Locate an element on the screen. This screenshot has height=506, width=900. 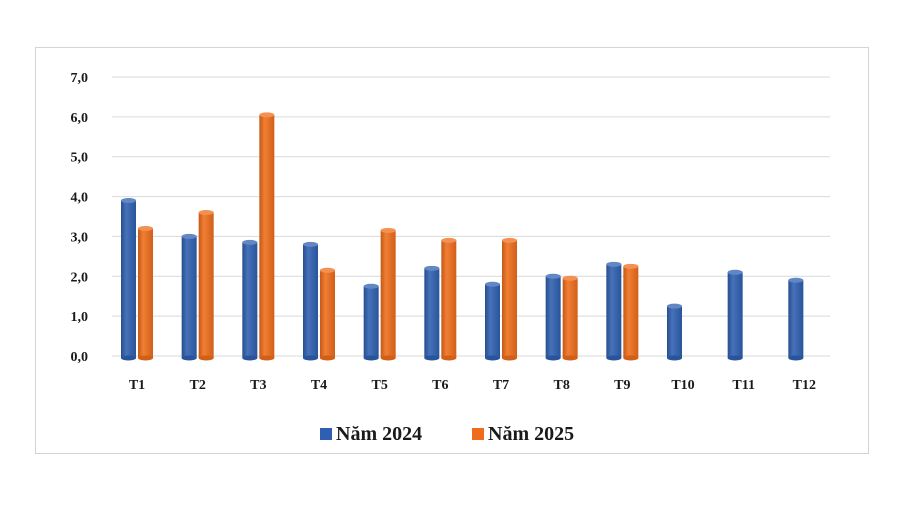
x-tick-label: T10 is located at coordinates (682, 385).